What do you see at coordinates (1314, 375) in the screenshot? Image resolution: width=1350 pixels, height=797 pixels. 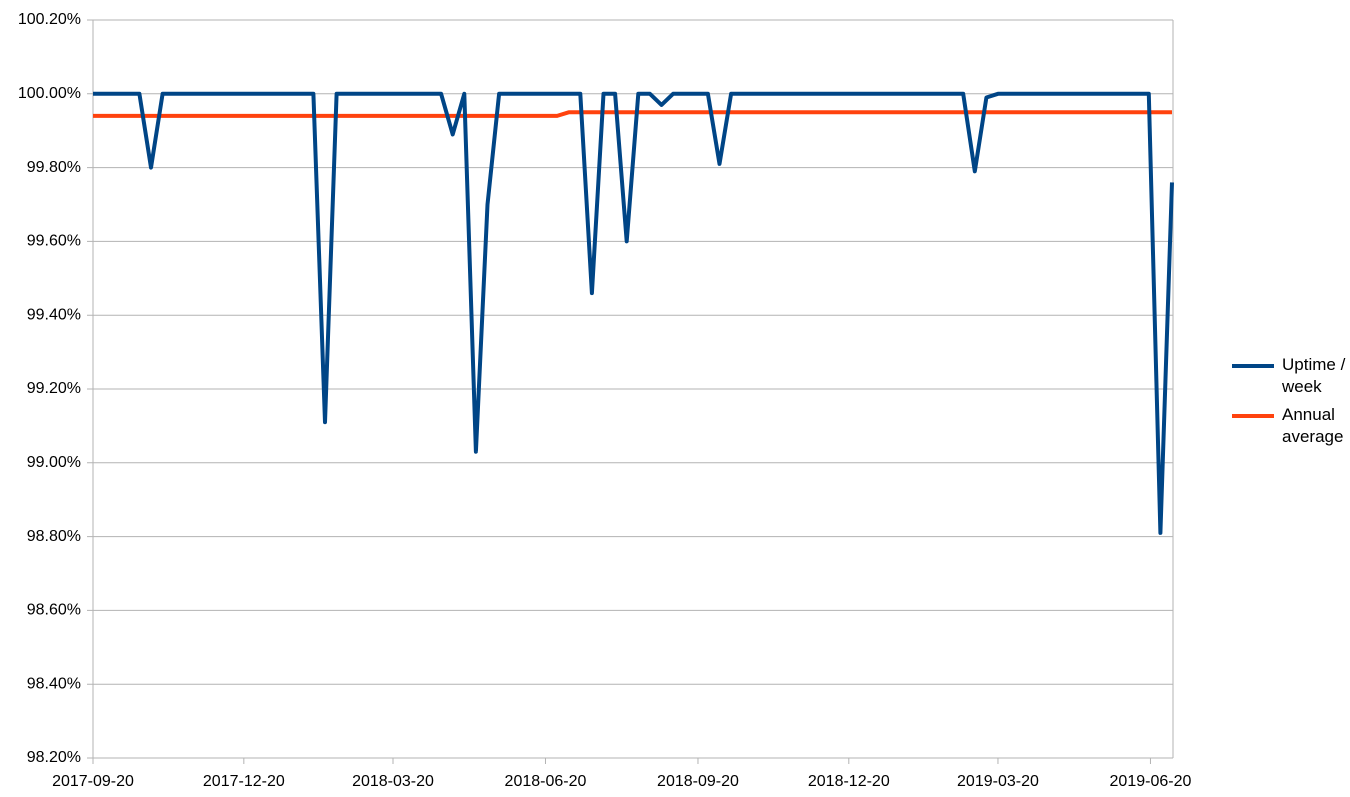 I see `legend-label: Uptime / week` at bounding box center [1314, 375].